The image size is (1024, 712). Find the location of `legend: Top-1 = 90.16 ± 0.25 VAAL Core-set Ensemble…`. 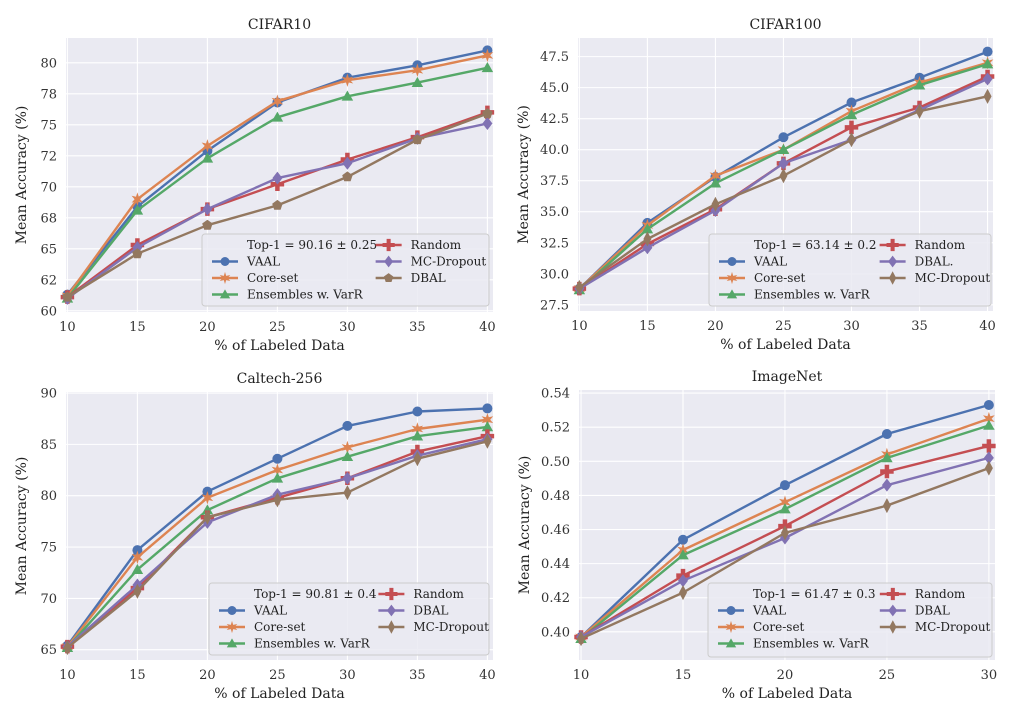

legend: Top-1 = 90.16 ± 0.25 VAAL Core-set Ensemble… is located at coordinates (345, 270).